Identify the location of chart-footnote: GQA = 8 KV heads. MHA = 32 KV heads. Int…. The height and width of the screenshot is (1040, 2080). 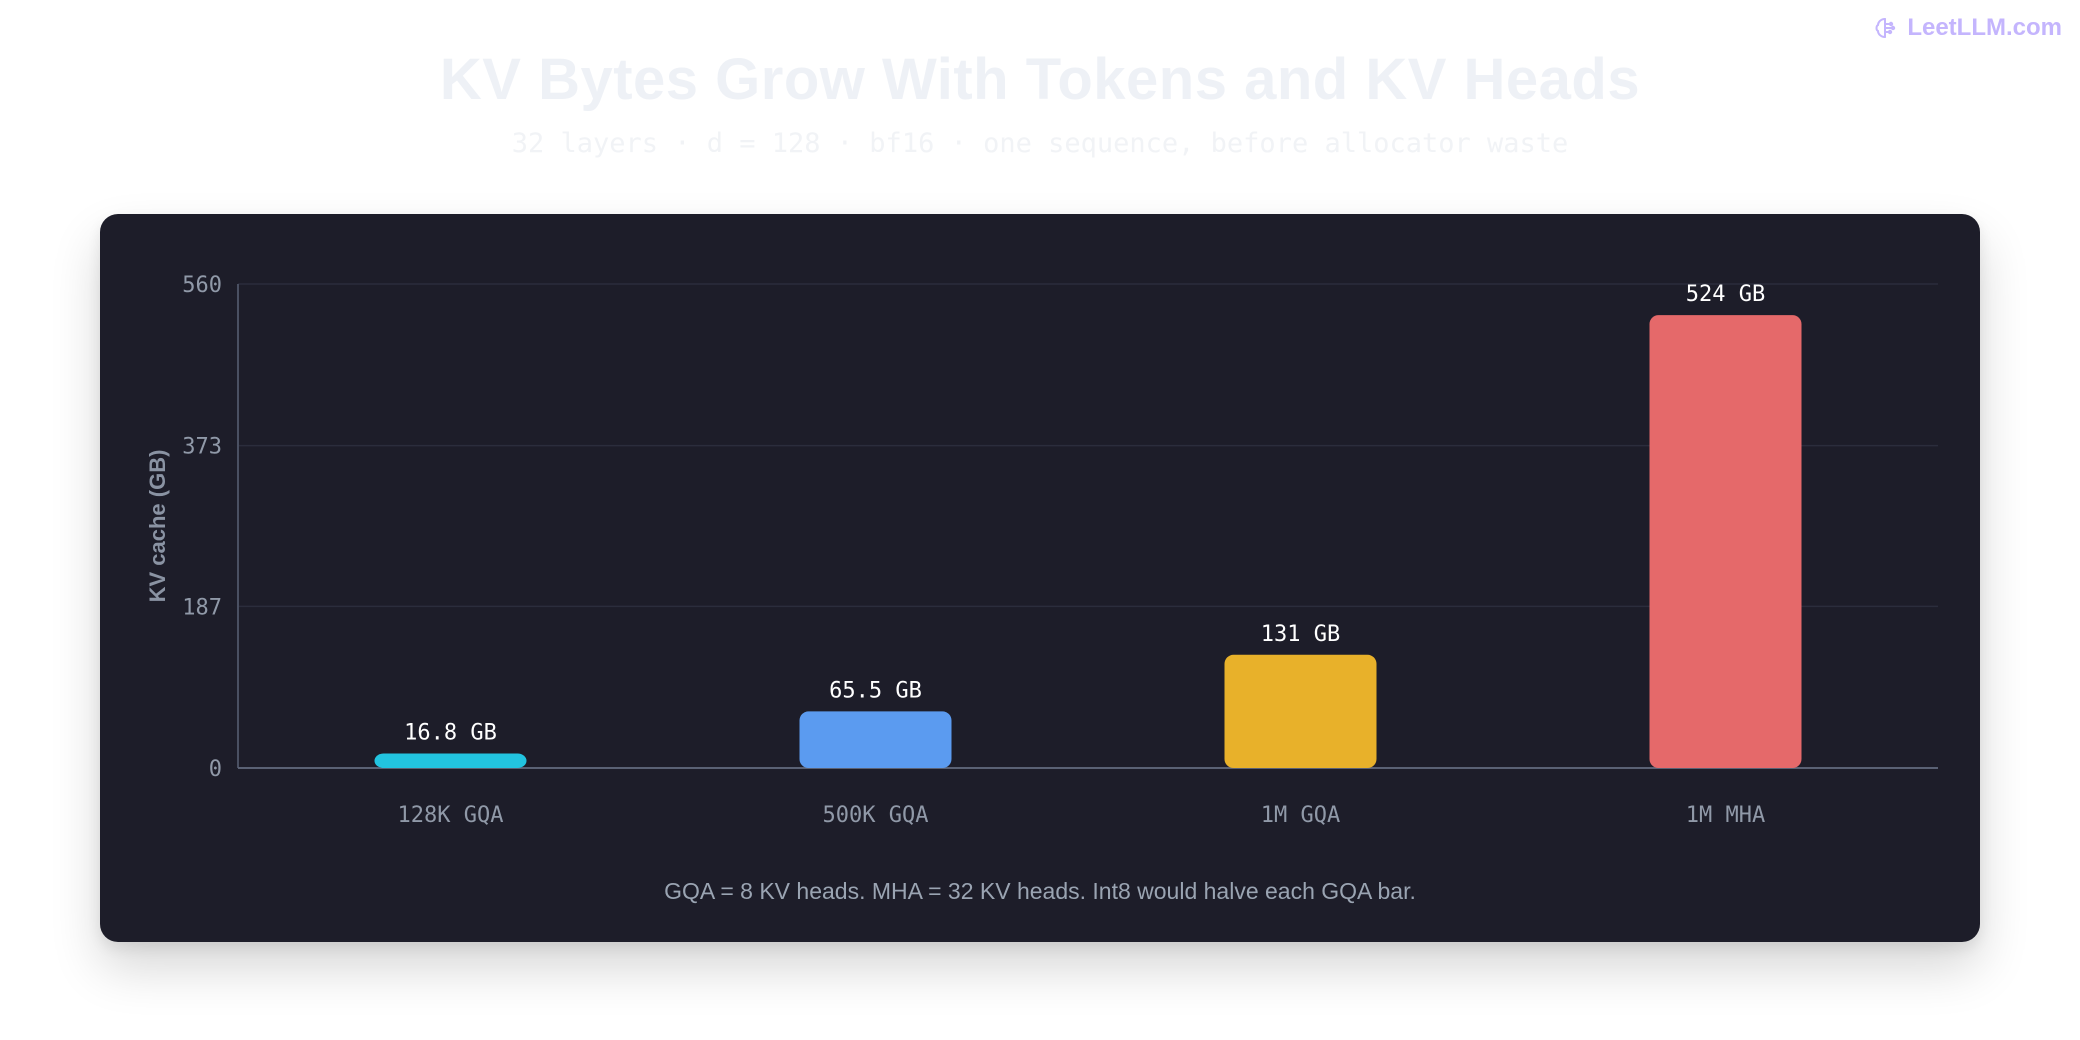
(1040, 891).